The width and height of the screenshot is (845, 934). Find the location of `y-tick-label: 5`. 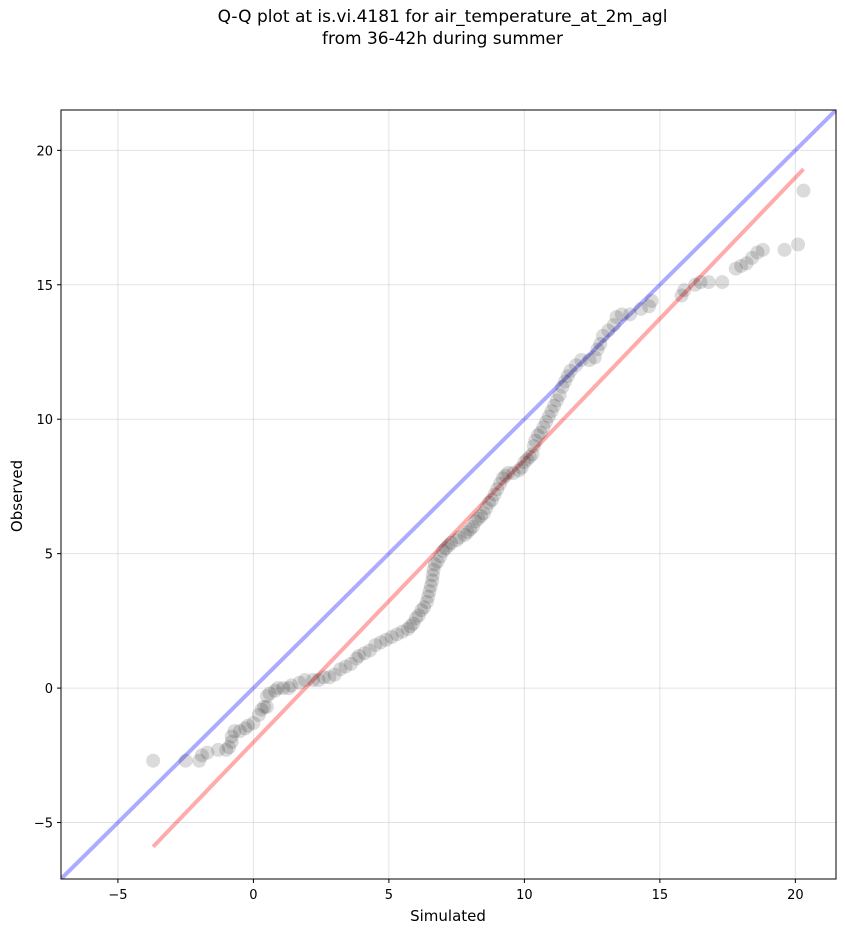

y-tick-label: 5 is located at coordinates (49, 555).